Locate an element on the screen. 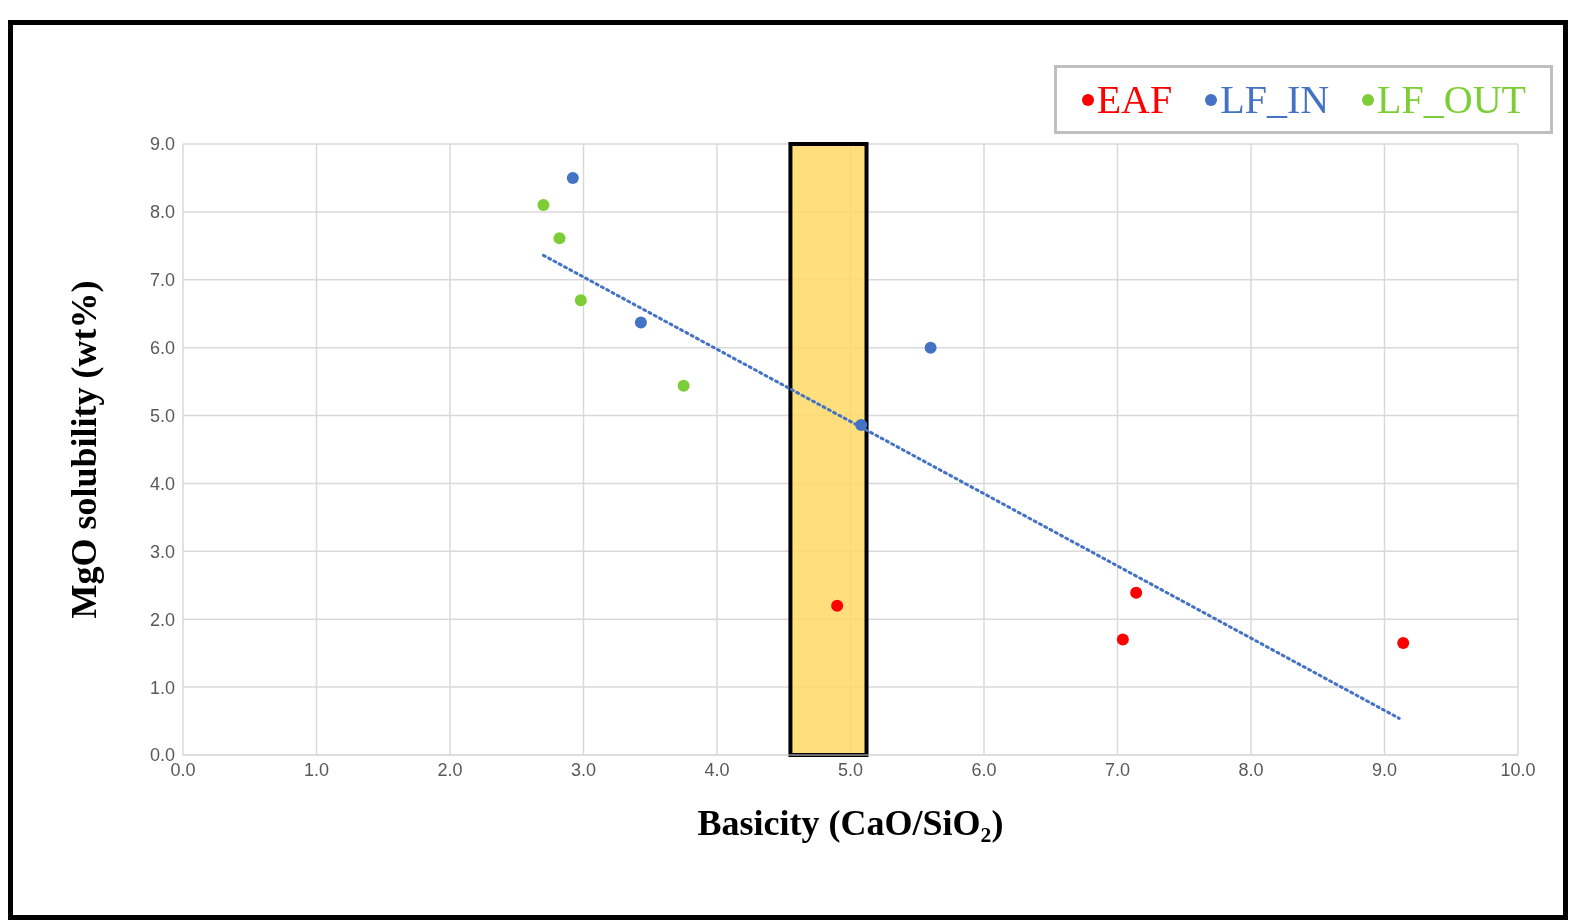 Image resolution: width=1585 pixels, height=922 pixels. y-tick-label: 3.0 is located at coordinates (162, 551).